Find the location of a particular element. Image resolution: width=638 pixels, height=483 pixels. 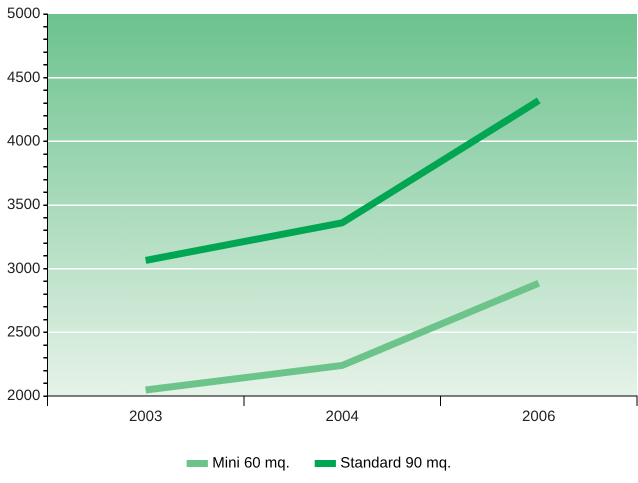

legend-label: Standard 90 mq. is located at coordinates (396, 463).